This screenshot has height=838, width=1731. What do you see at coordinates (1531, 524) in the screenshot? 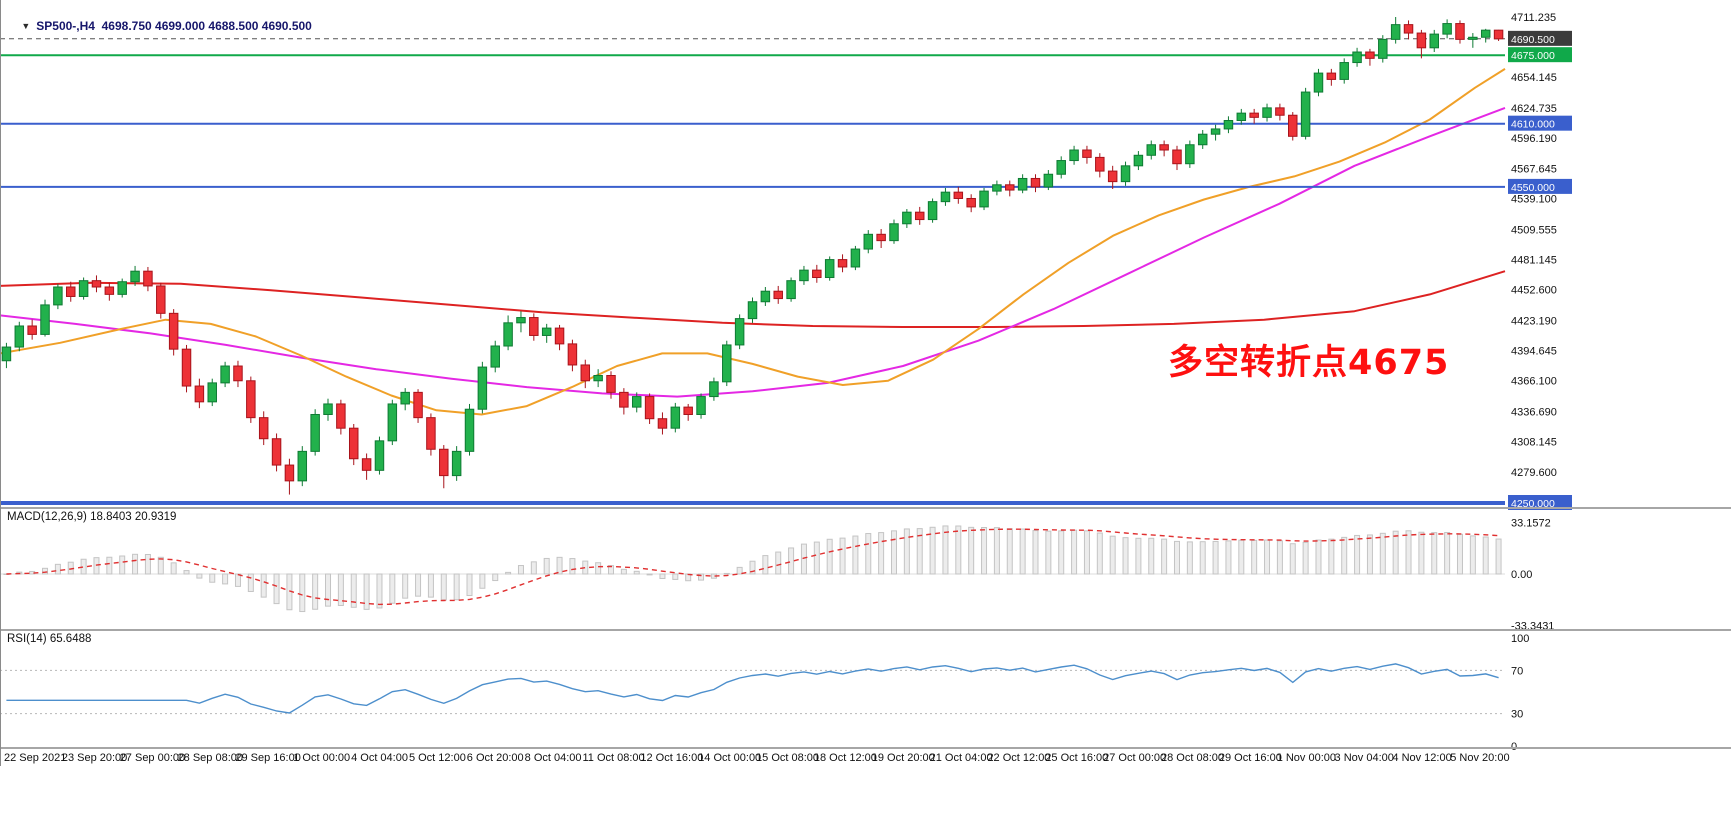
I see `macd-tick: 33.1572` at bounding box center [1531, 524].